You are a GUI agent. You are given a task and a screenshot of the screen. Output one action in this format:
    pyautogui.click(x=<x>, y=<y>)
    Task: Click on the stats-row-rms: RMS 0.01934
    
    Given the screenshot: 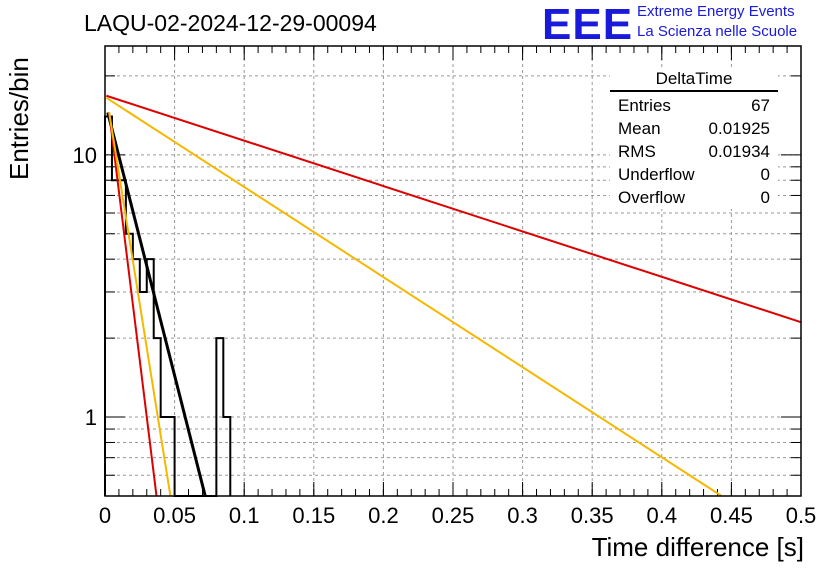 What is the action you would take?
    pyautogui.click(x=694, y=151)
    